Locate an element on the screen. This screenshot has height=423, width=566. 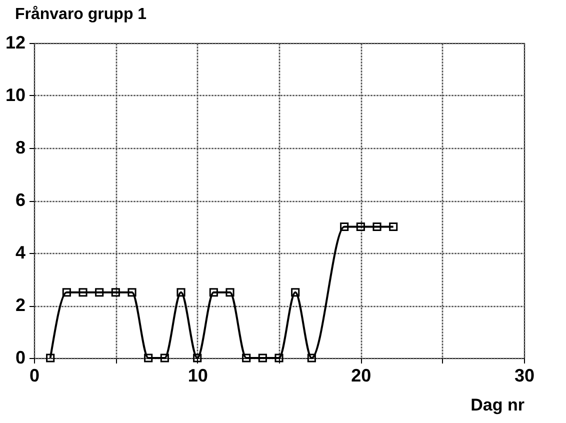
y-tick-label: 10 is located at coordinates (15, 95).